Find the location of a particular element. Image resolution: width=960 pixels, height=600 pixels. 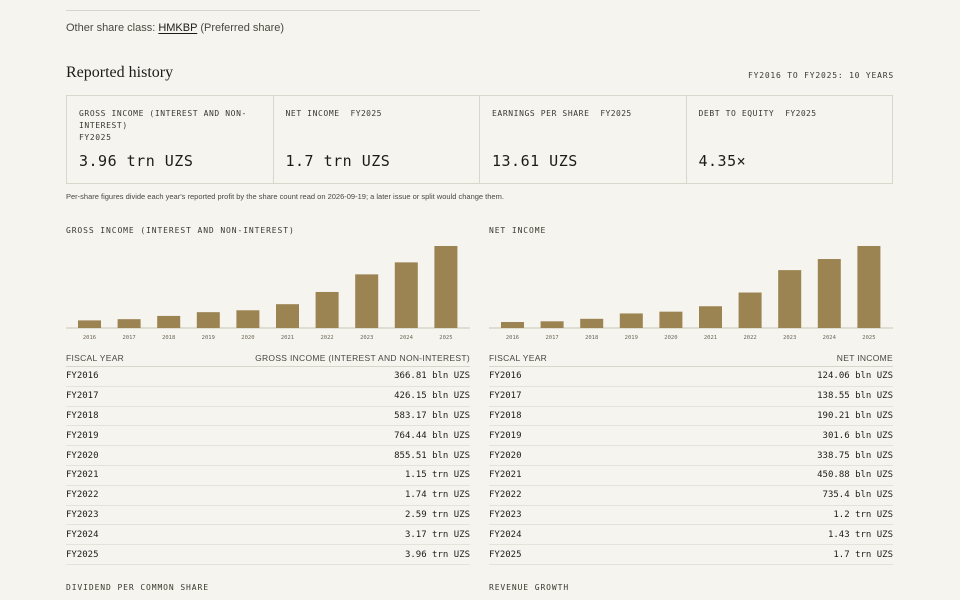

row-value: 301.6 bln UZS is located at coordinates (857, 435).